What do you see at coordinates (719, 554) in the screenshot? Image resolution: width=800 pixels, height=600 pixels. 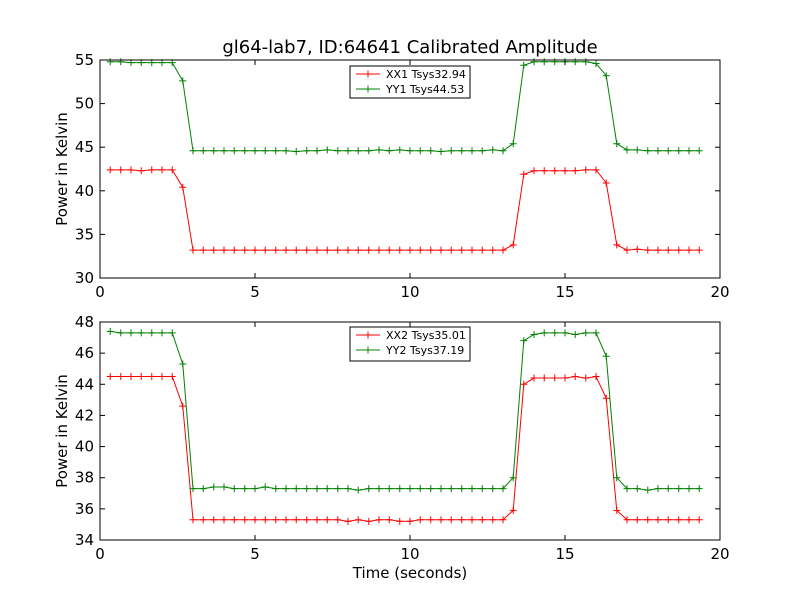 I see `x-tick-label: 20` at bounding box center [719, 554].